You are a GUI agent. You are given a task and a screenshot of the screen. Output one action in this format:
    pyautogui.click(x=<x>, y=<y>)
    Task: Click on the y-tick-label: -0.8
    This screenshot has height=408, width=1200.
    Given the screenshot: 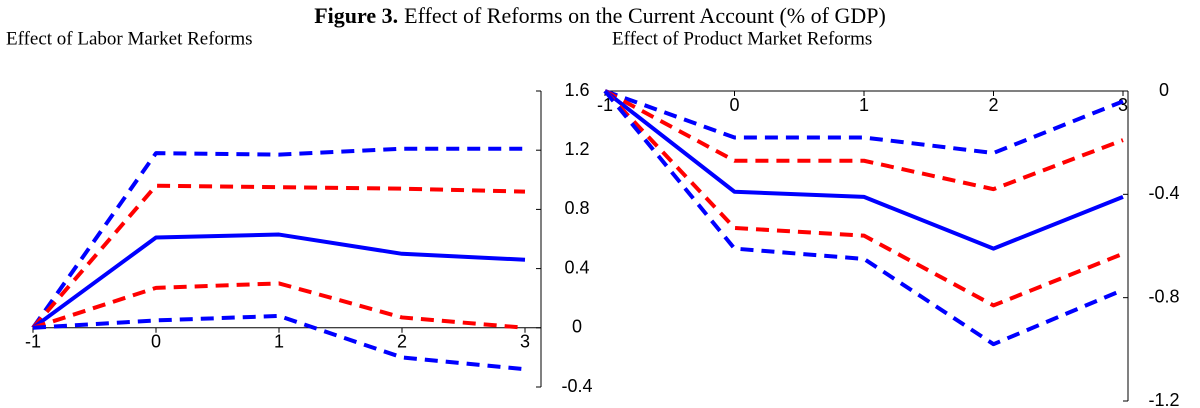 What is the action you would take?
    pyautogui.click(x=1163, y=296)
    